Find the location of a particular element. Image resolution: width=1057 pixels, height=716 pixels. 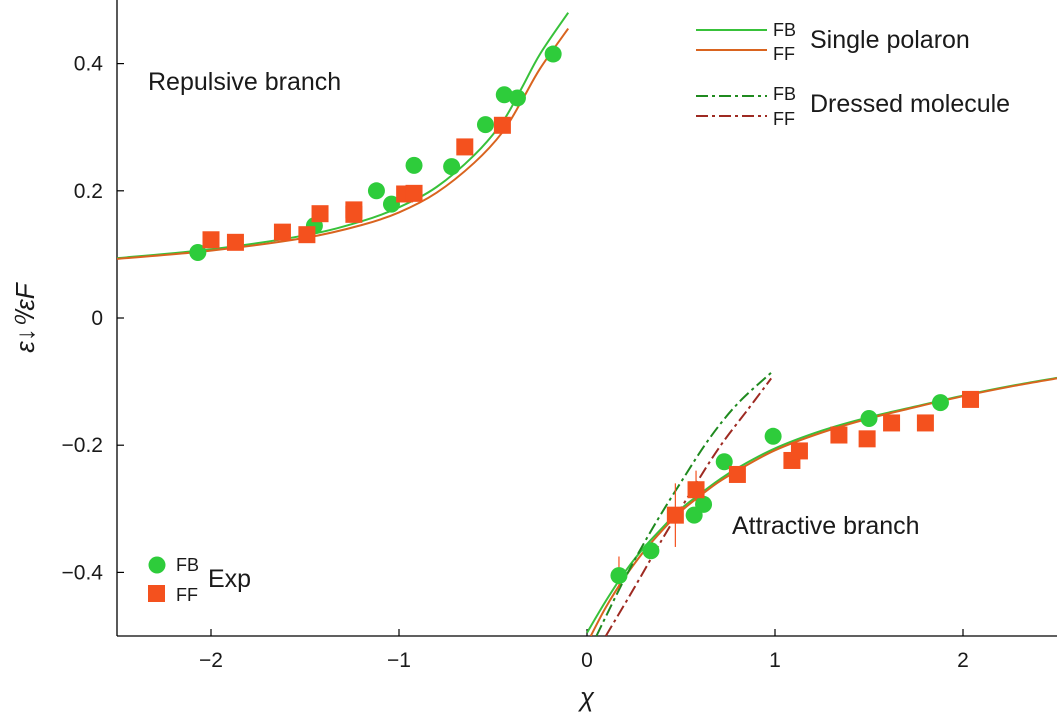

y-tick-label: 0.4 is located at coordinates (89, 64).